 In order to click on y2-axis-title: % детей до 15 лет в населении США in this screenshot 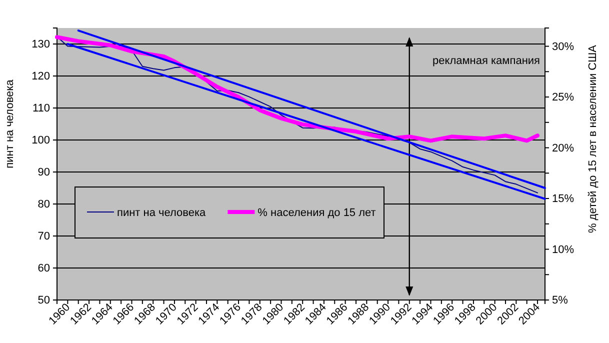, I will do `click(593, 139)`.